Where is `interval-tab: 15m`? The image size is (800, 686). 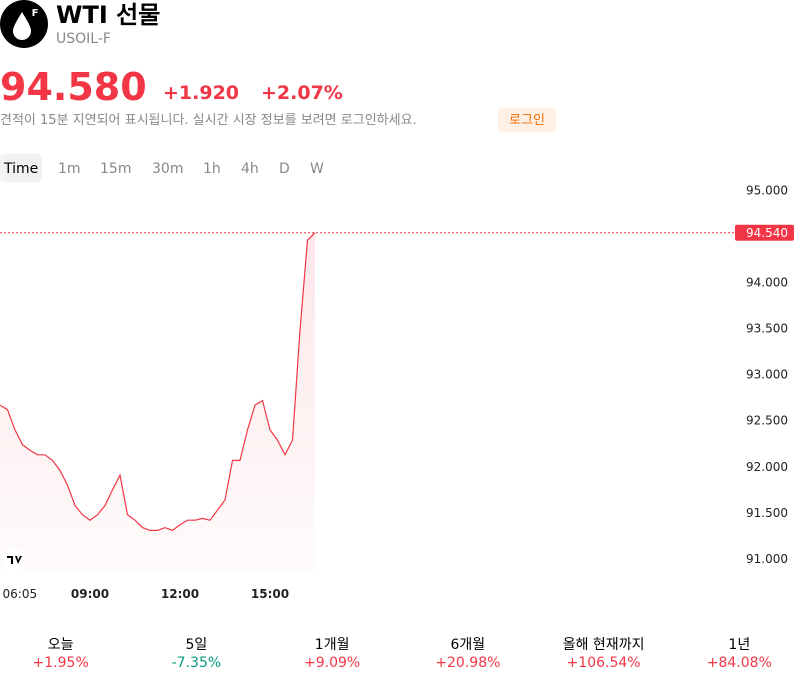 interval-tab: 15m is located at coordinates (115, 169).